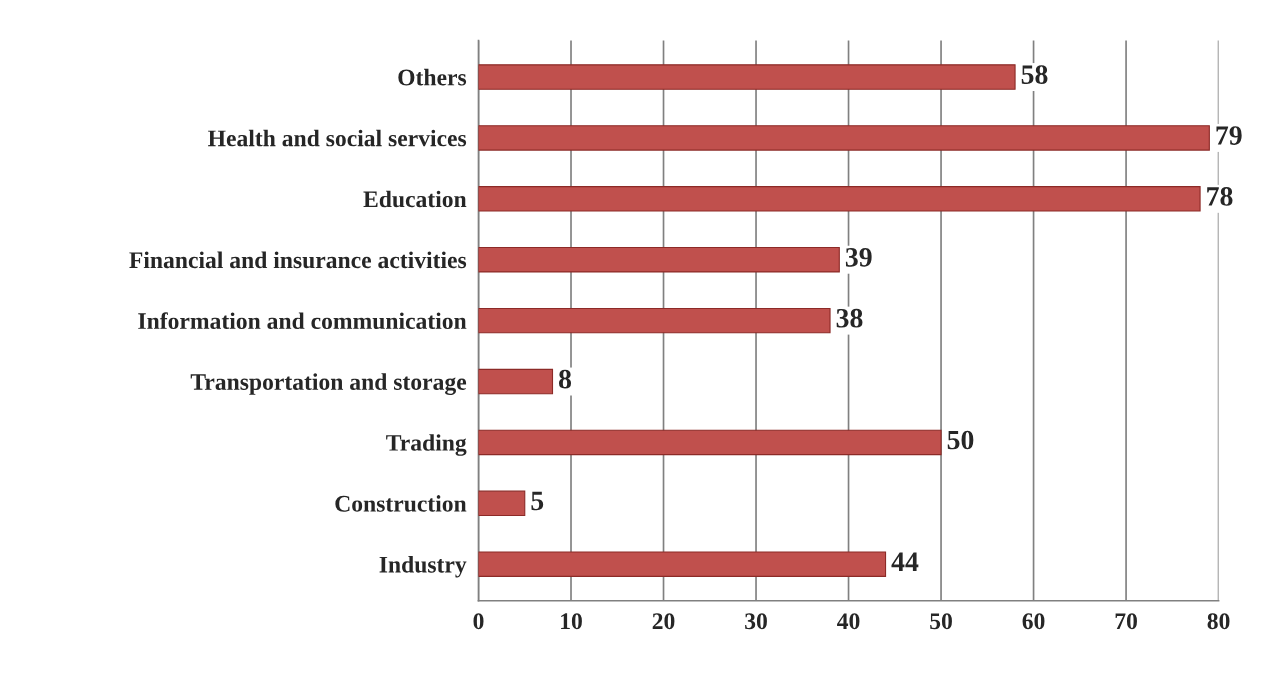 This screenshot has height=675, width=1276. What do you see at coordinates (849, 318) in the screenshot?
I see `data-label: 38` at bounding box center [849, 318].